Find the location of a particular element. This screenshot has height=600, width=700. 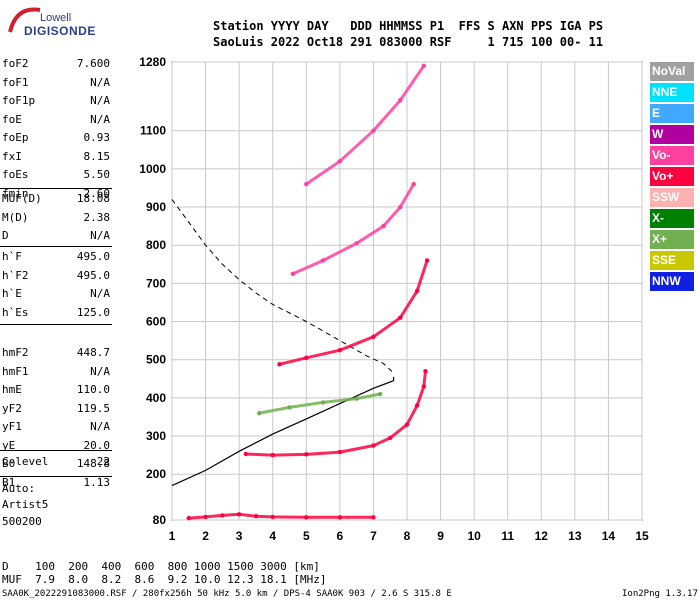

param-name: D is located at coordinates (5, 235).